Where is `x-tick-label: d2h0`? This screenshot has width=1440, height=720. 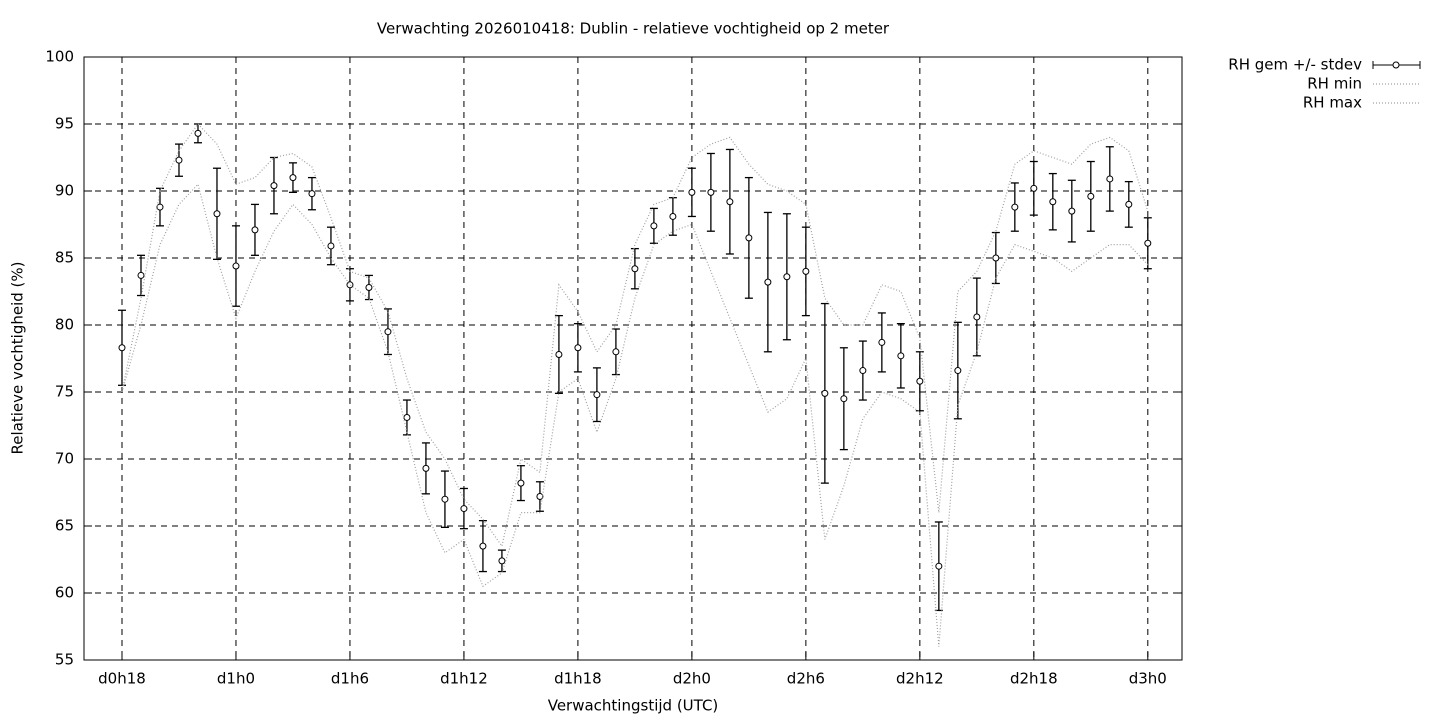 x-tick-label: d2h0 is located at coordinates (692, 679).